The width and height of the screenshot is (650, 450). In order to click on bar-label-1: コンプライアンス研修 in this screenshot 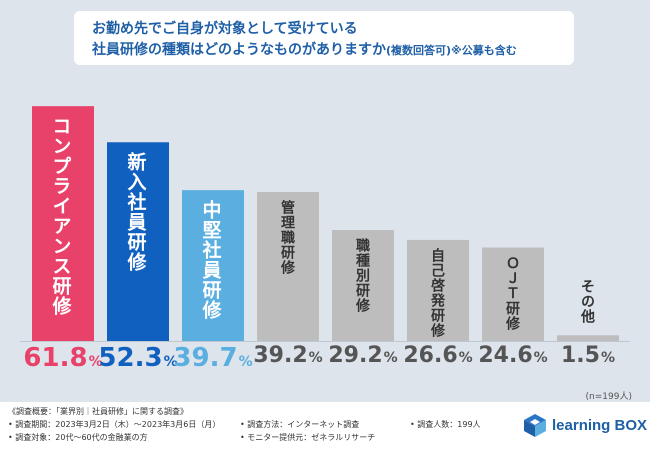, I will do `click(60, 216)`.